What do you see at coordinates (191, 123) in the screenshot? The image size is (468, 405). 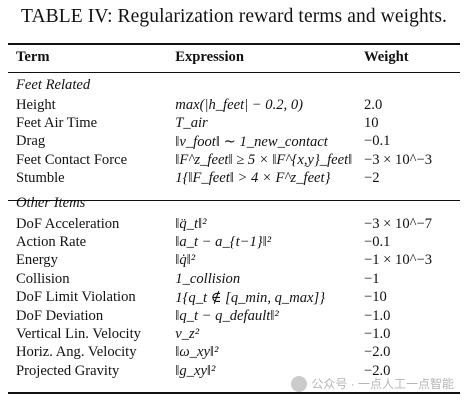 I see `expression-cell: T_air` at bounding box center [191, 123].